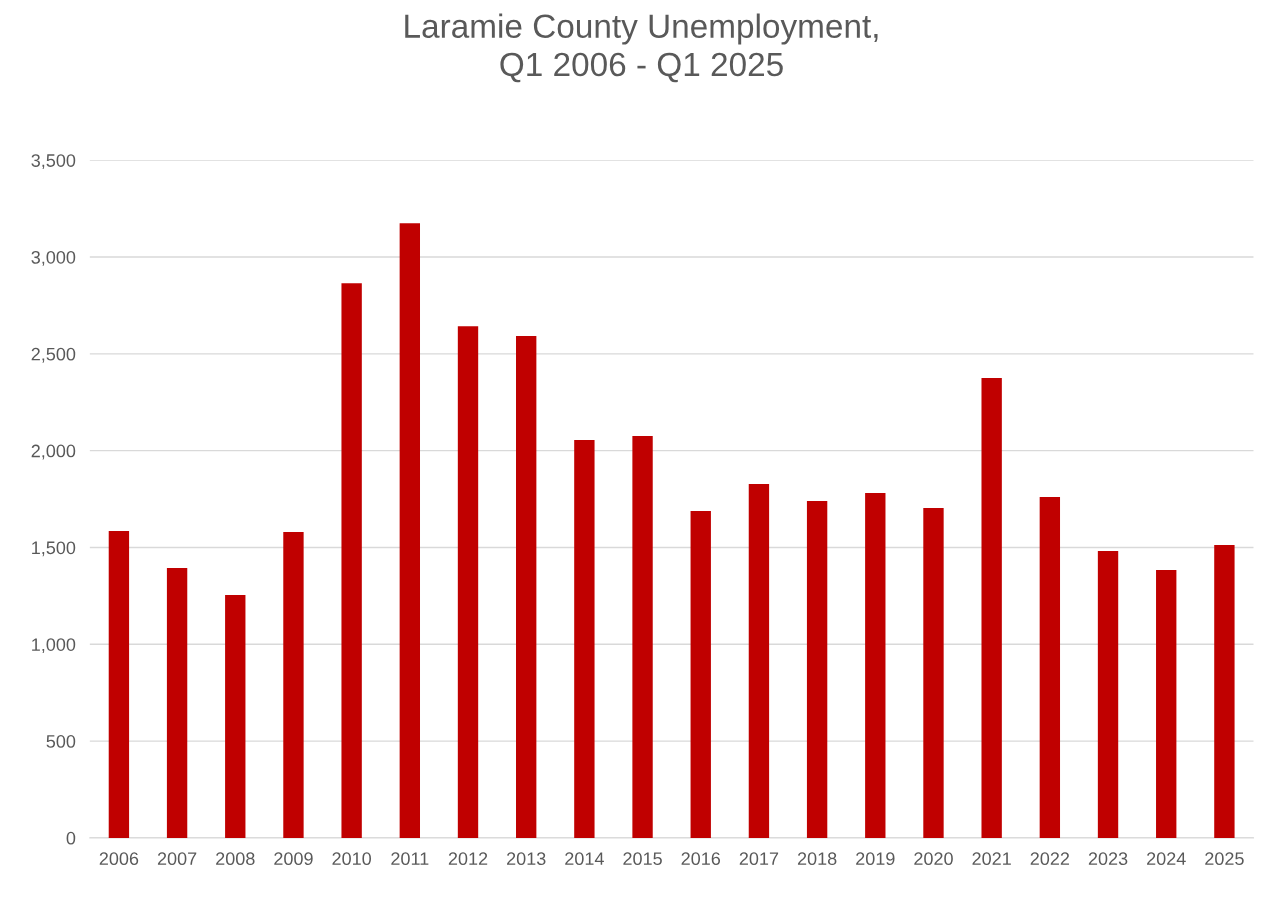 This screenshot has width=1283, height=900. What do you see at coordinates (1224, 859) in the screenshot?
I see `x-tick-label: 2025` at bounding box center [1224, 859].